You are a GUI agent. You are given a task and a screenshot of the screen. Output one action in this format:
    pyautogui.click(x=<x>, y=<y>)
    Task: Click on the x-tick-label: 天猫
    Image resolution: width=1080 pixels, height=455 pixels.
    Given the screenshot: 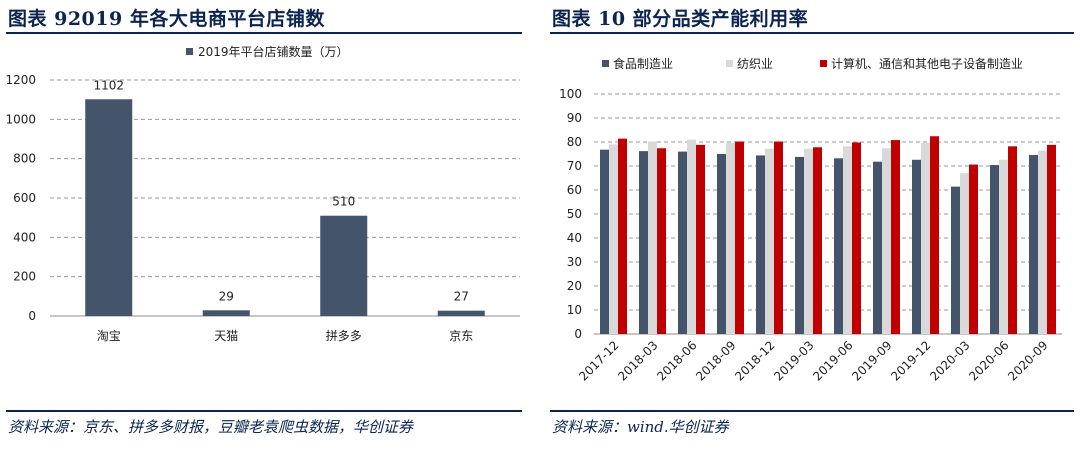 What is the action you would take?
    pyautogui.click(x=226, y=336)
    